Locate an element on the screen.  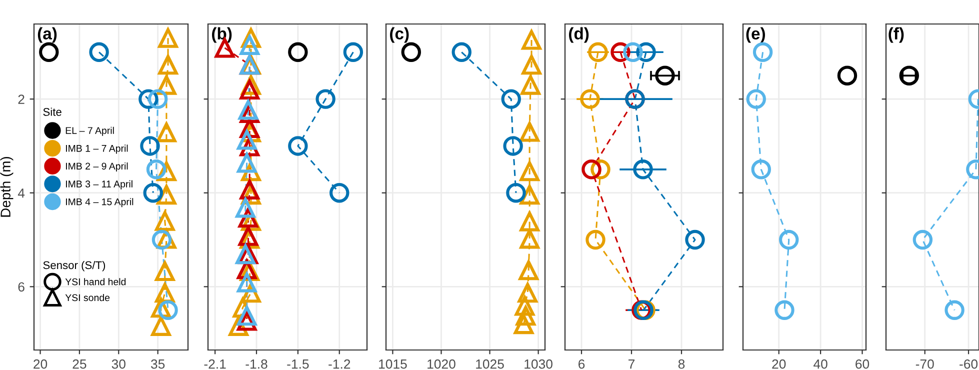
legend-label: EL – 7 April is located at coordinates (90, 131).